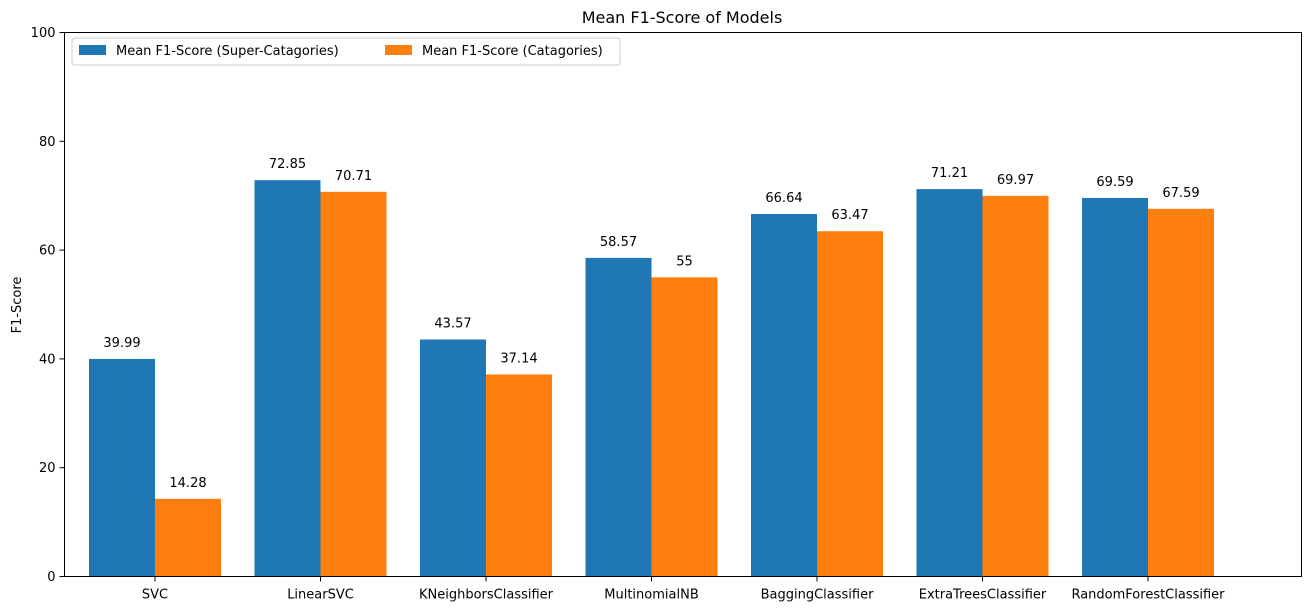  What do you see at coordinates (187, 483) in the screenshot?
I see `bar-label-svc-categories: 14.28` at bounding box center [187, 483].